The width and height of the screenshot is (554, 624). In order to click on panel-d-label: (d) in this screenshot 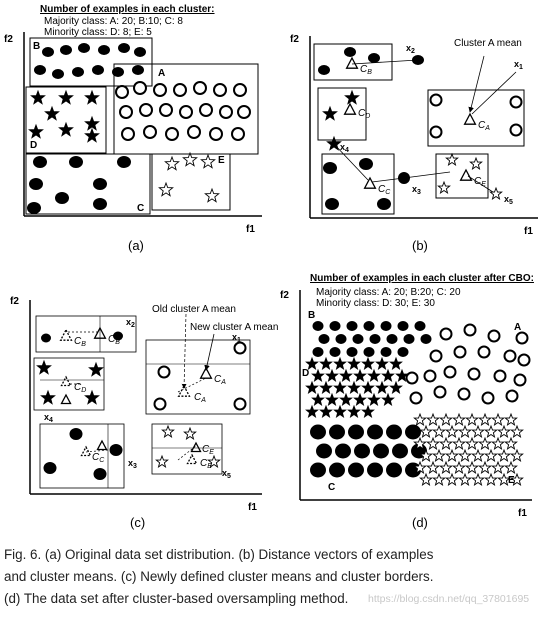, I will do `click(420, 522)`.